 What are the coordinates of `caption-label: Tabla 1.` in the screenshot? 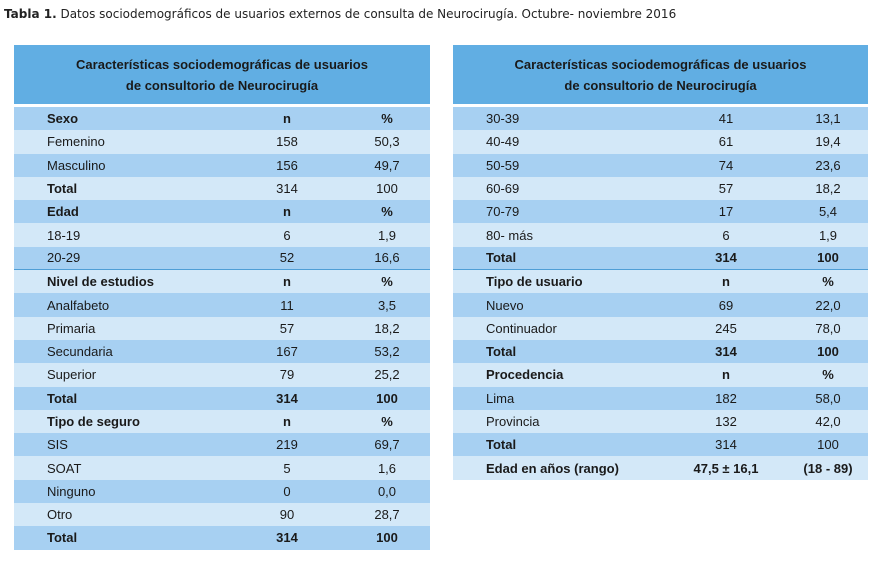 It's located at (30, 14).